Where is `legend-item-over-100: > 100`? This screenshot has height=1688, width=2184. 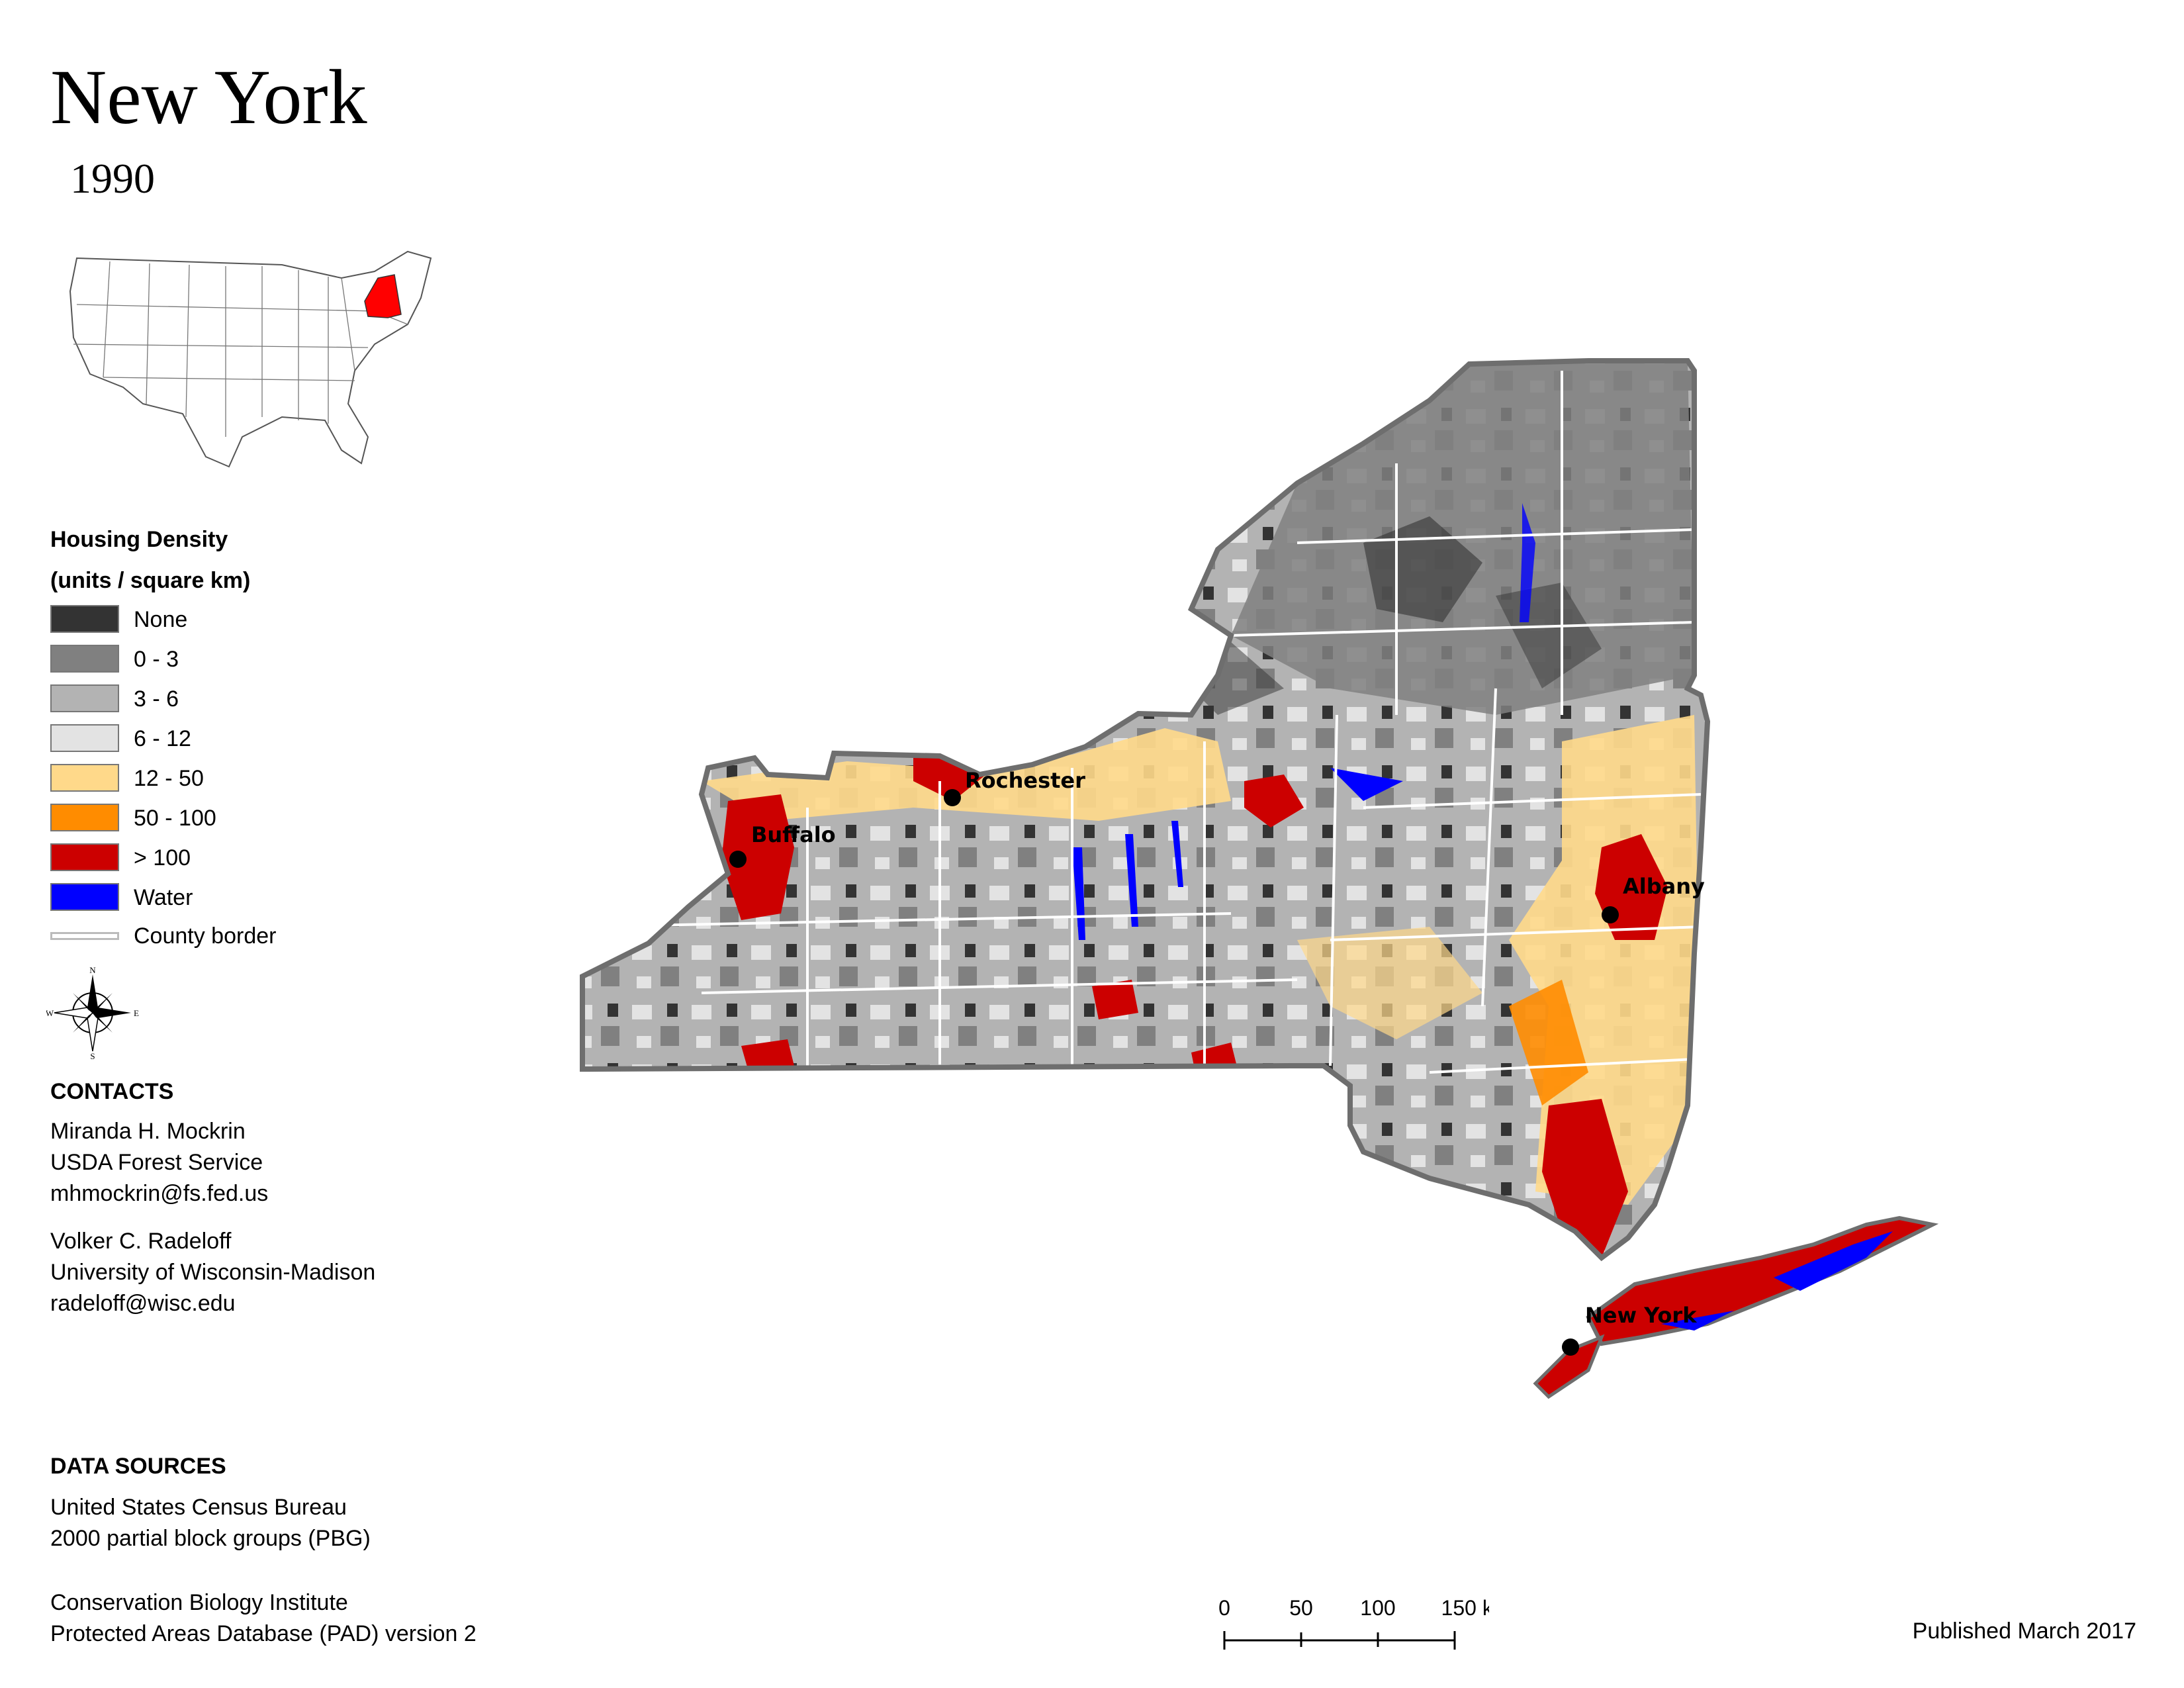
legend-item-over-100: > 100 is located at coordinates (248, 857).